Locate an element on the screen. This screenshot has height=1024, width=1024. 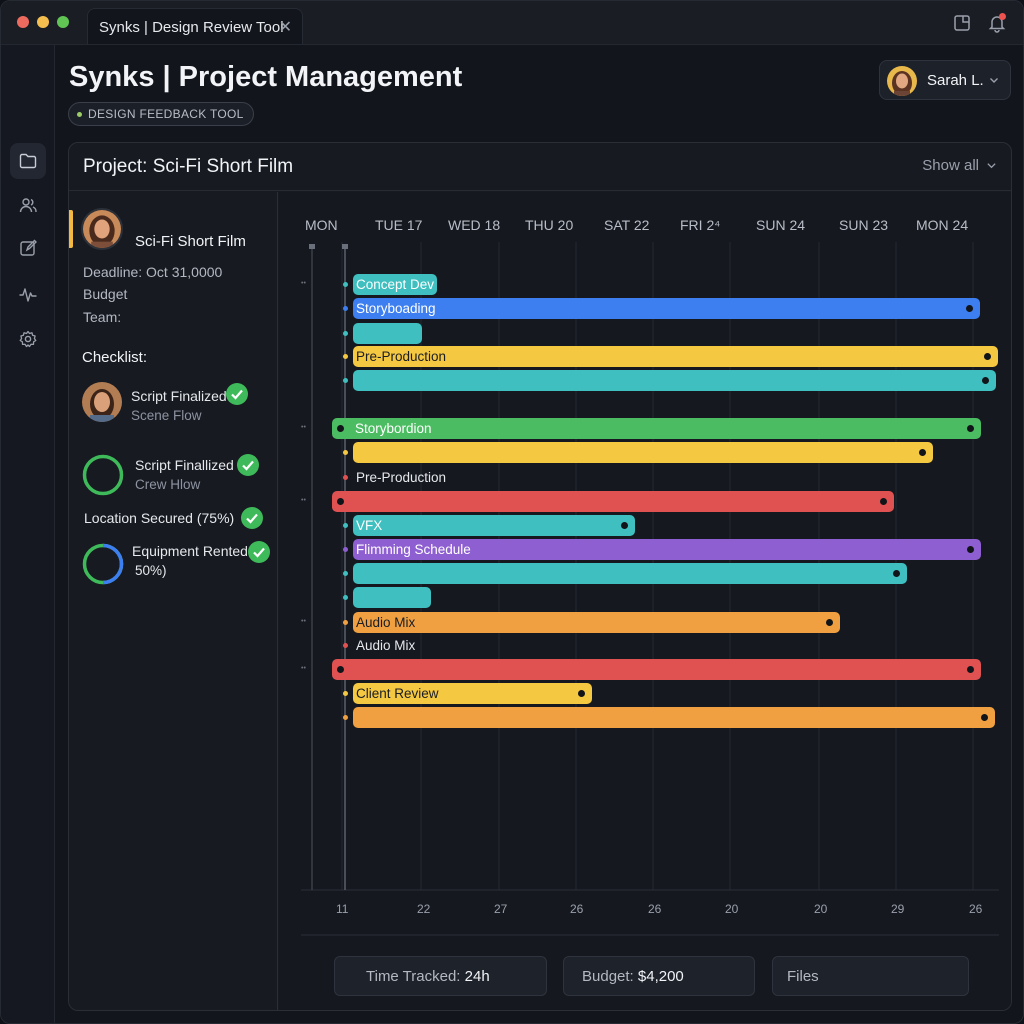
gantt-bar: Flimming Schedule is located at coordinates (667, 549).